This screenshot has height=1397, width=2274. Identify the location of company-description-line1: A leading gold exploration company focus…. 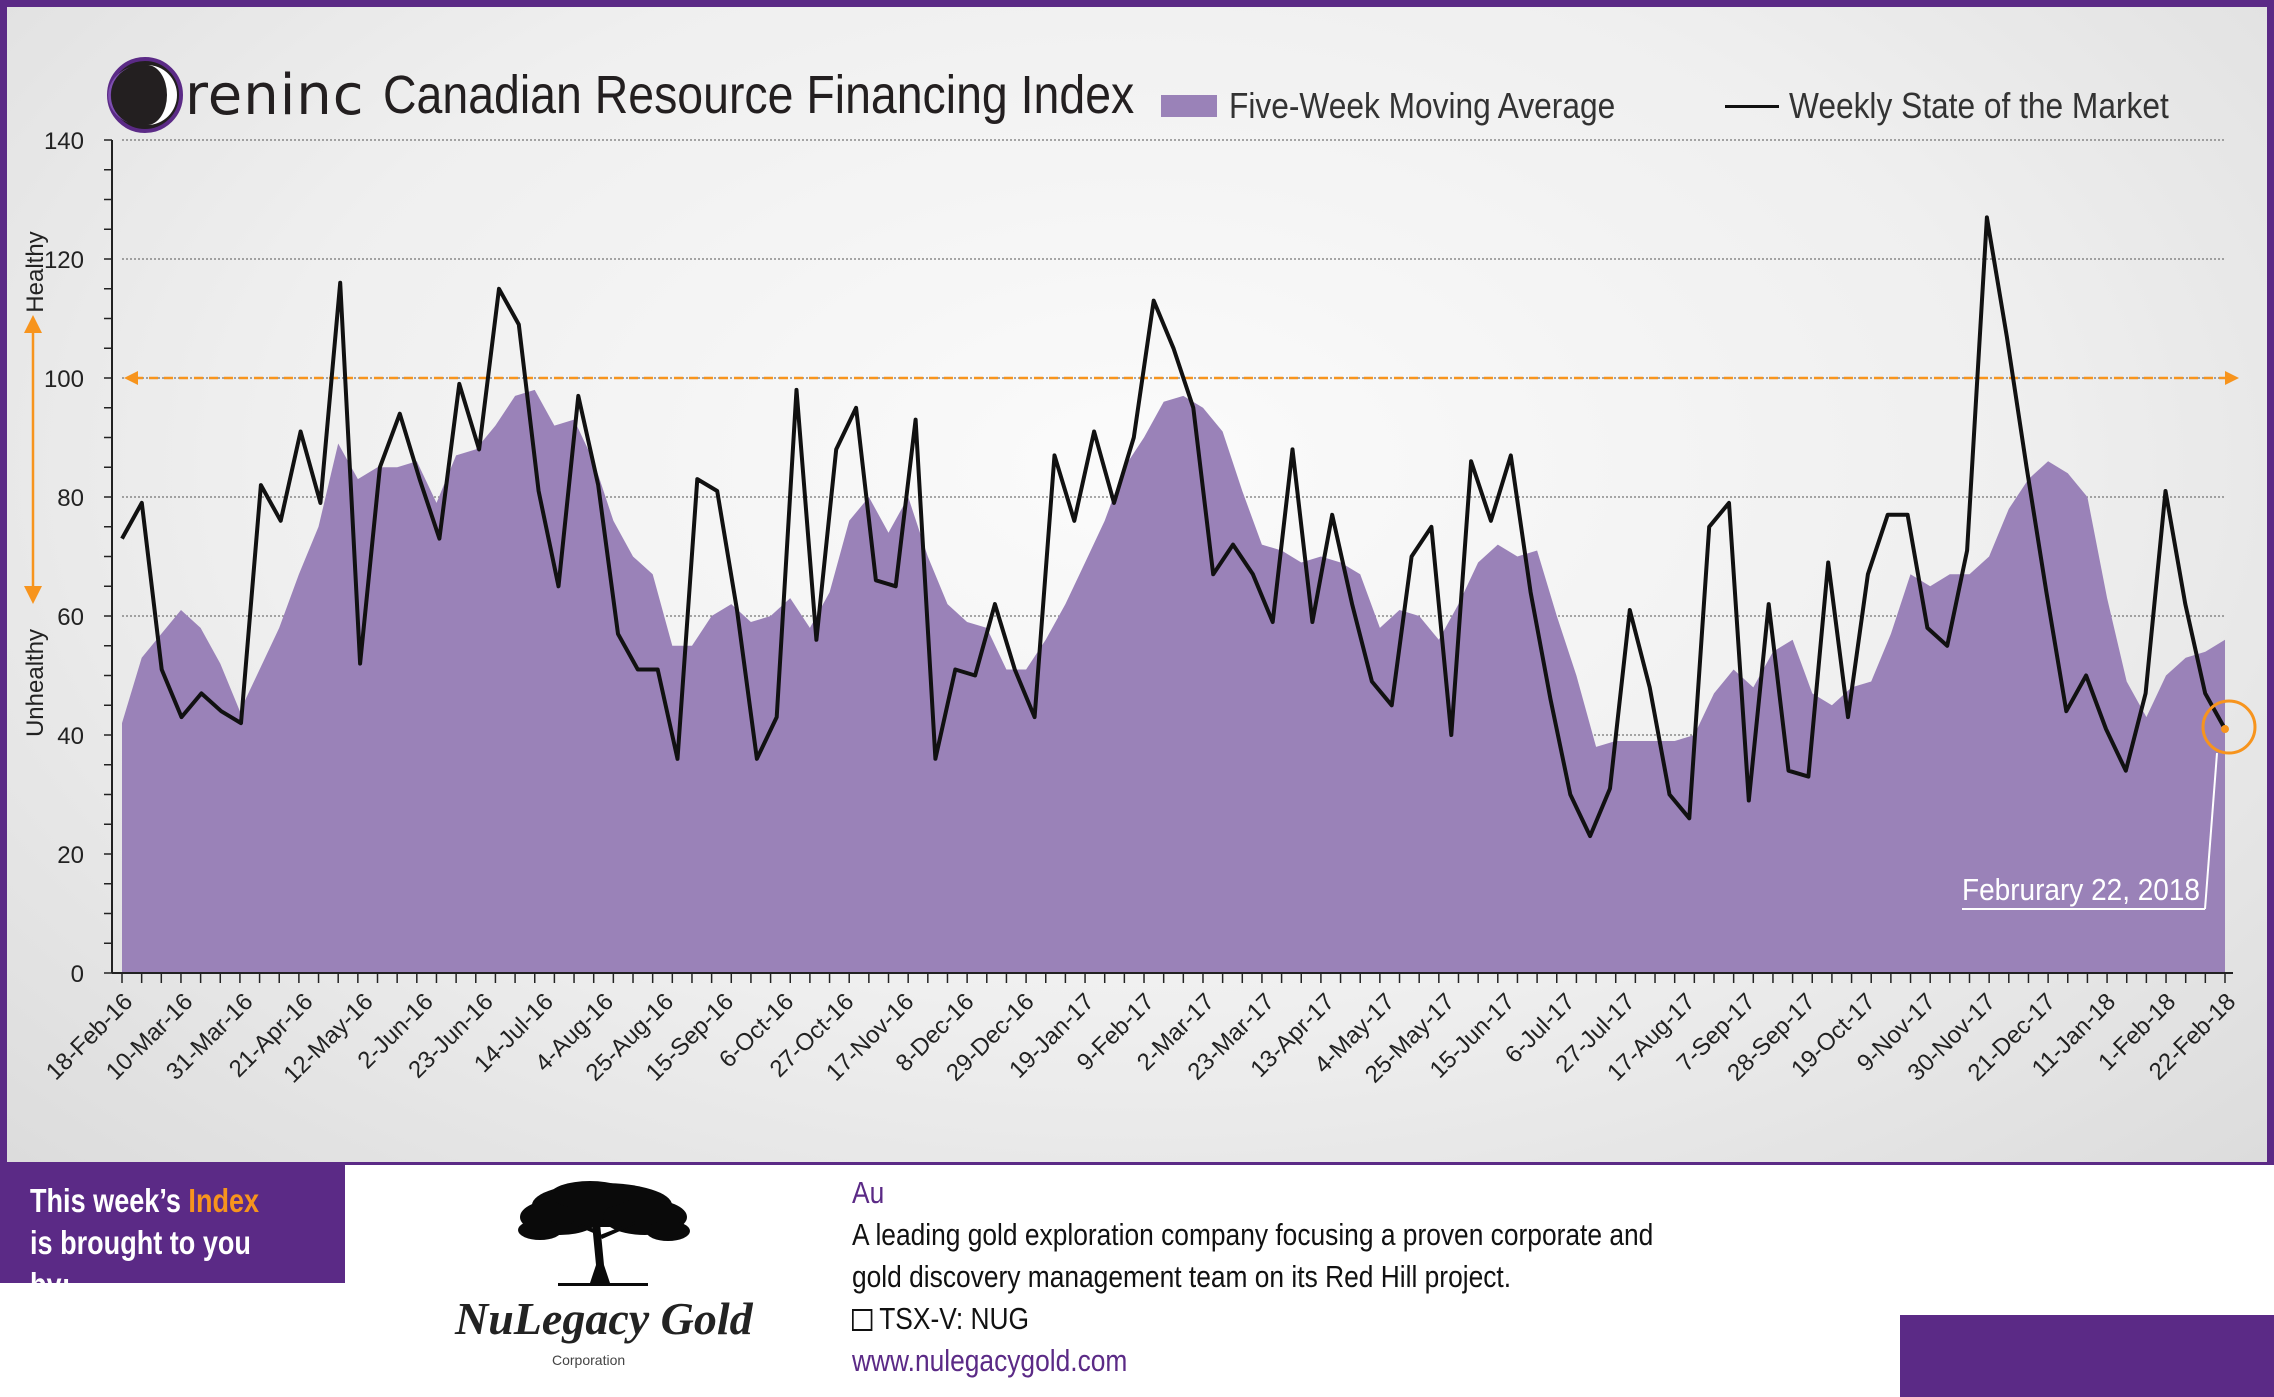
(1253, 1234).